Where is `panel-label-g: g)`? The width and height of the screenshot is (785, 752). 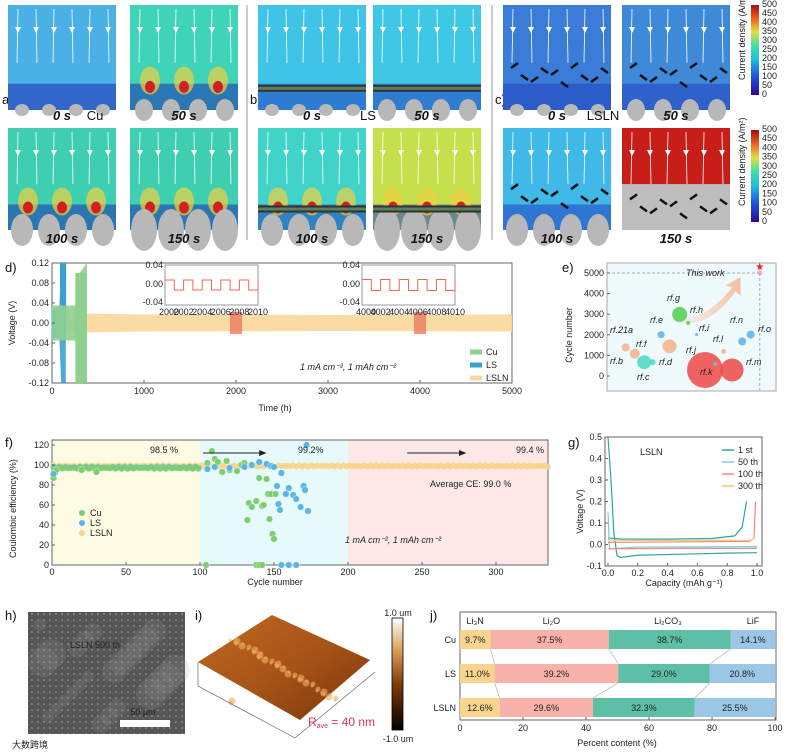
panel-label-g: g) is located at coordinates (574, 442).